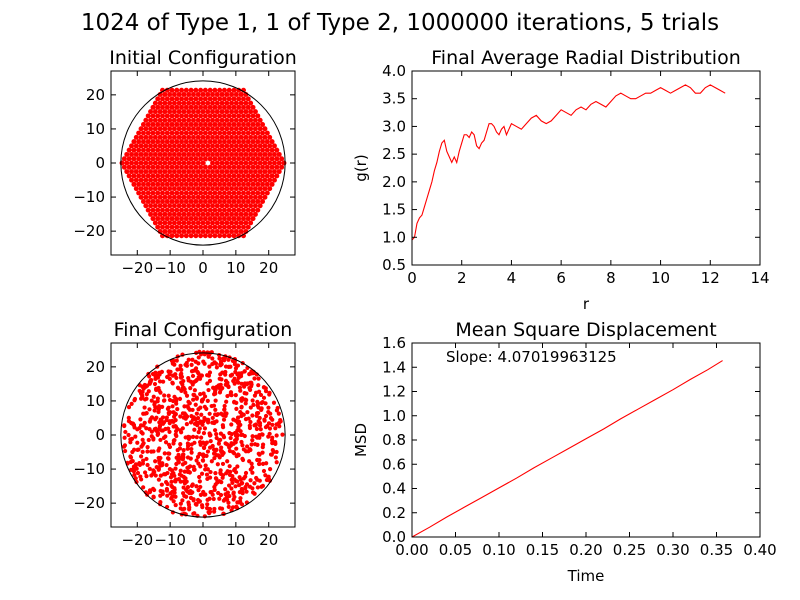  I want to click on rdf-ytick-label: 1.0, so click(394, 237).